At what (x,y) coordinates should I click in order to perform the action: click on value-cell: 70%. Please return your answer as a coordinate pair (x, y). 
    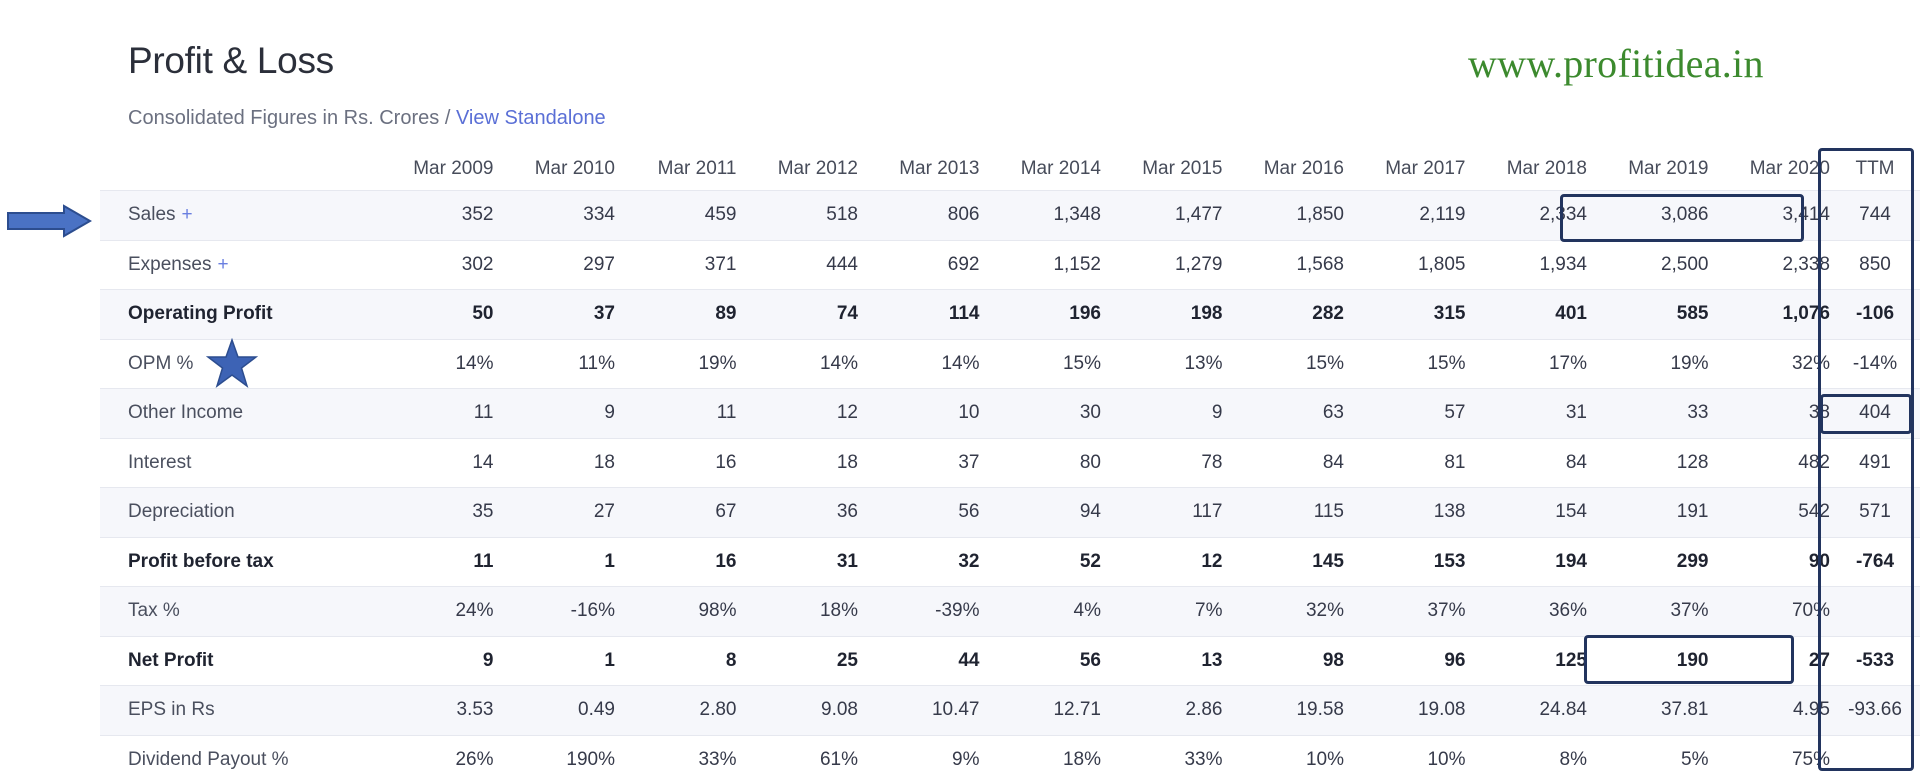
    Looking at the image, I should click on (1770, 612).